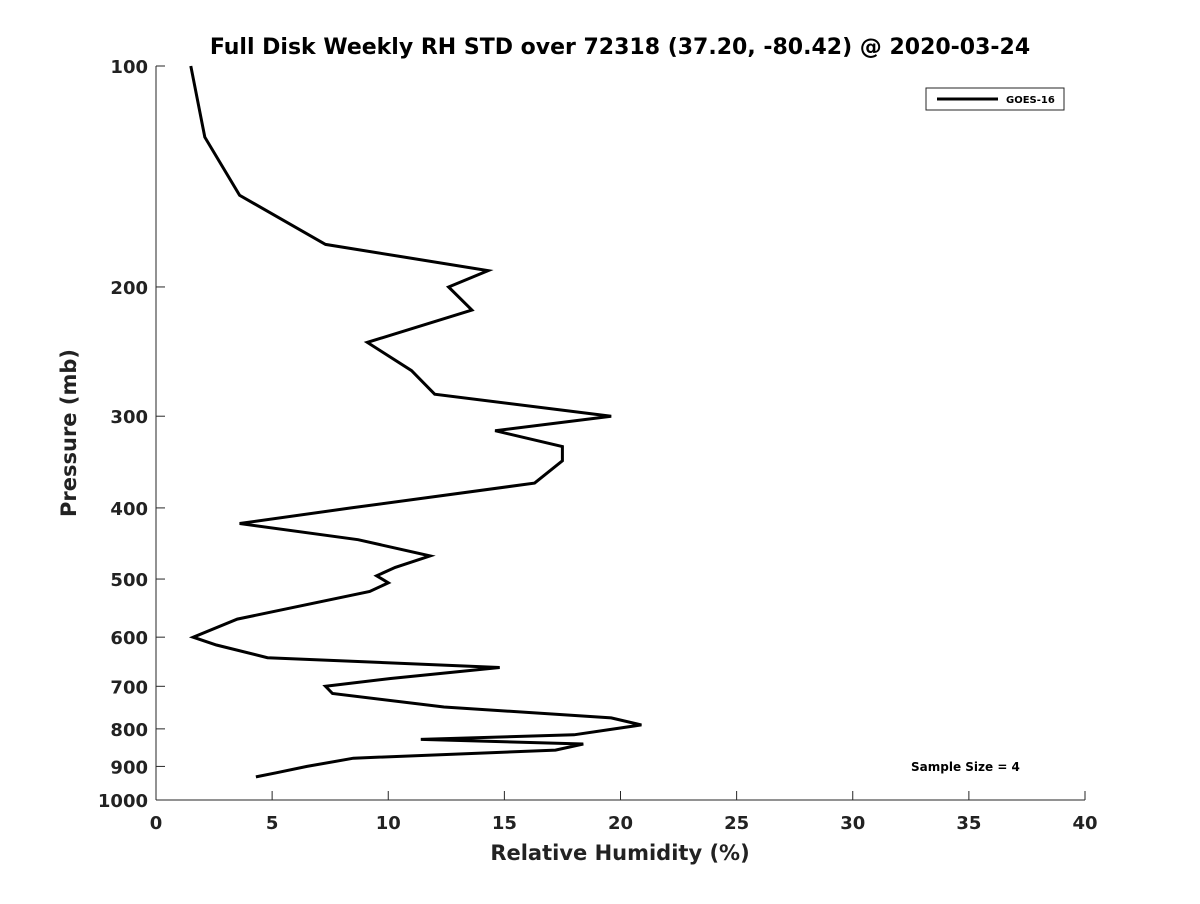  What do you see at coordinates (129, 509) in the screenshot?
I see `y-tick-label: 400` at bounding box center [129, 509].